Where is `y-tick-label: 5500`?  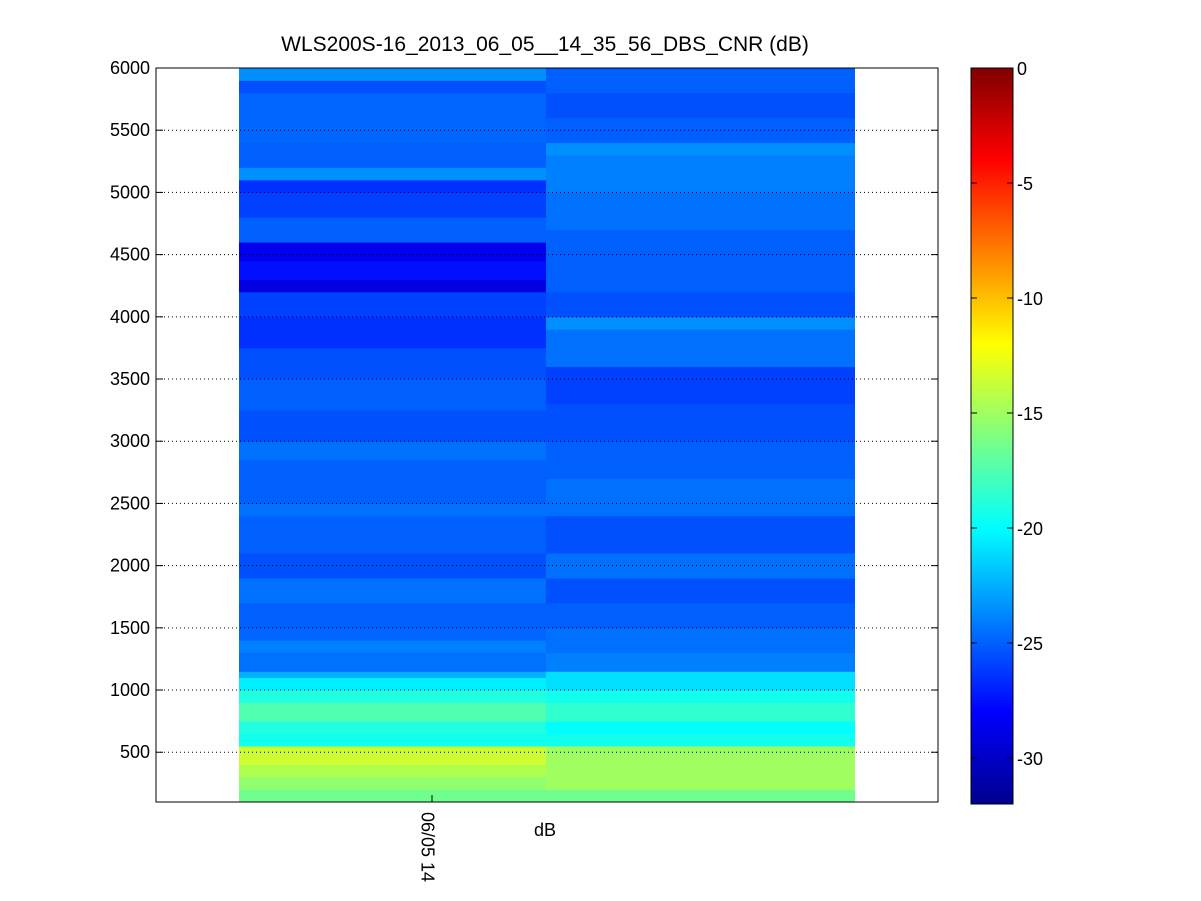 y-tick-label: 5500 is located at coordinates (130, 130).